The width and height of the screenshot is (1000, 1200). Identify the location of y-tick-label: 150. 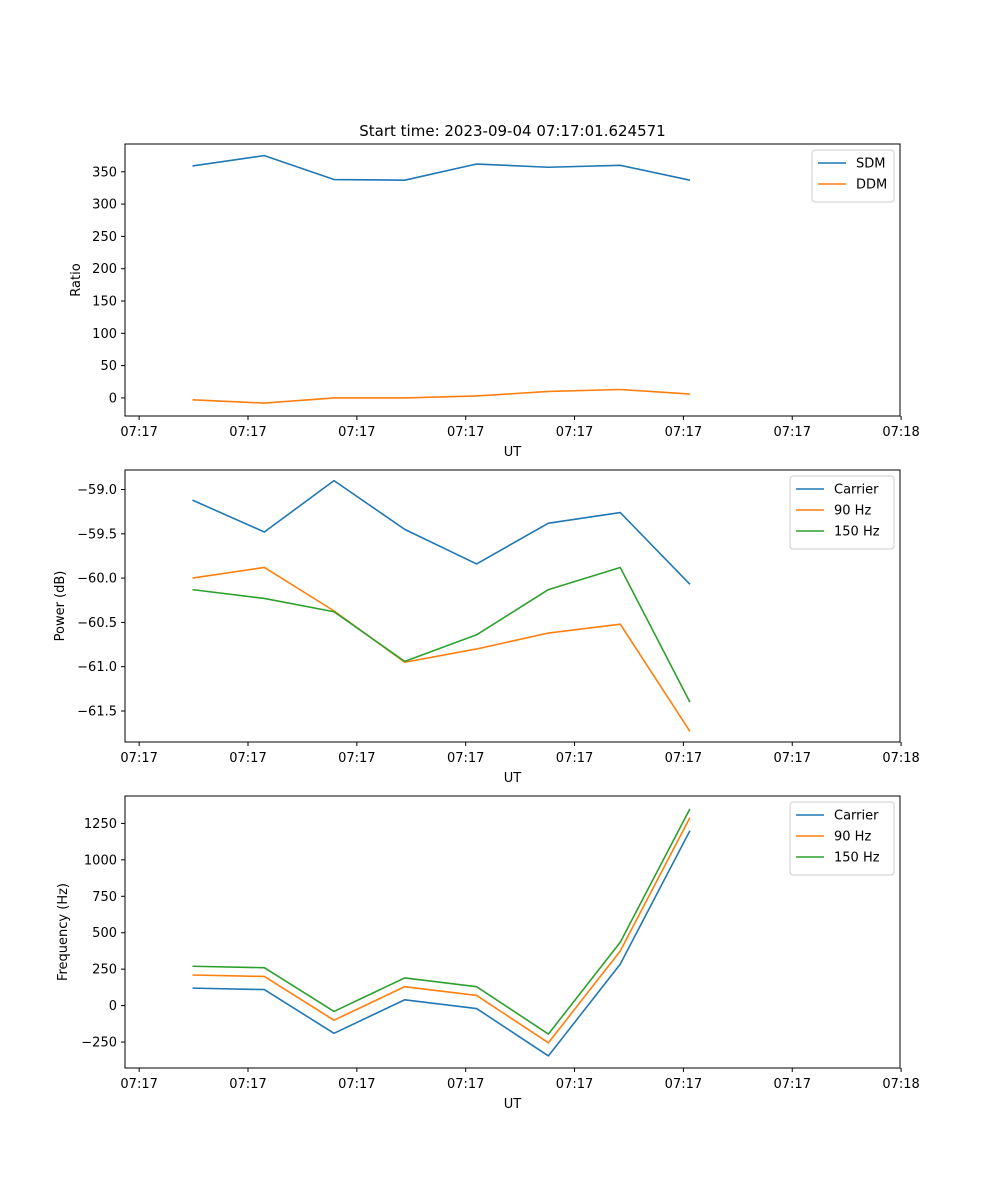
(104, 301).